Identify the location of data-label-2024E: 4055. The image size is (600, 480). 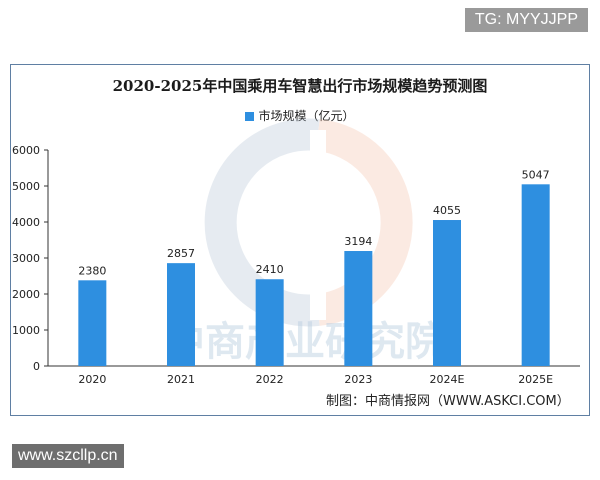
(447, 210).